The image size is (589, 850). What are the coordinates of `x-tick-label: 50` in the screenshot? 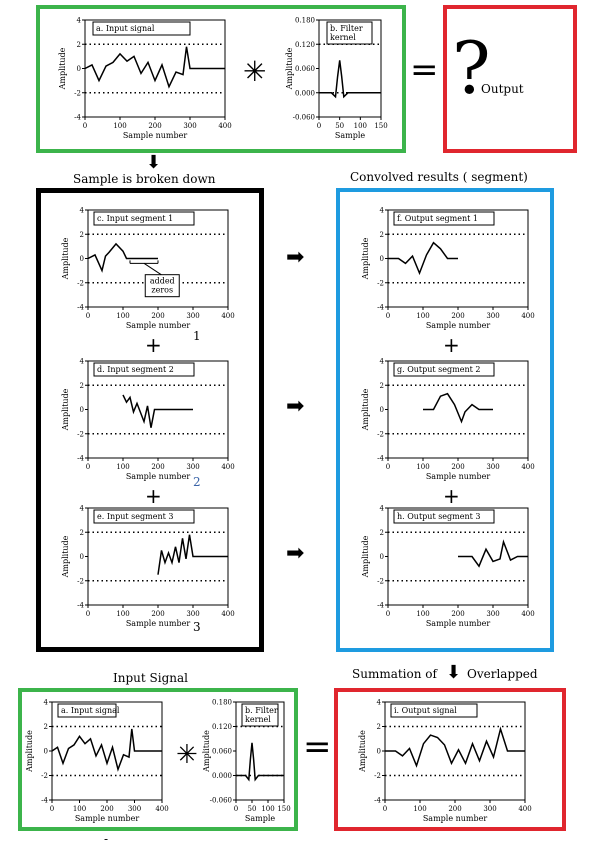 It's located at (252, 809).